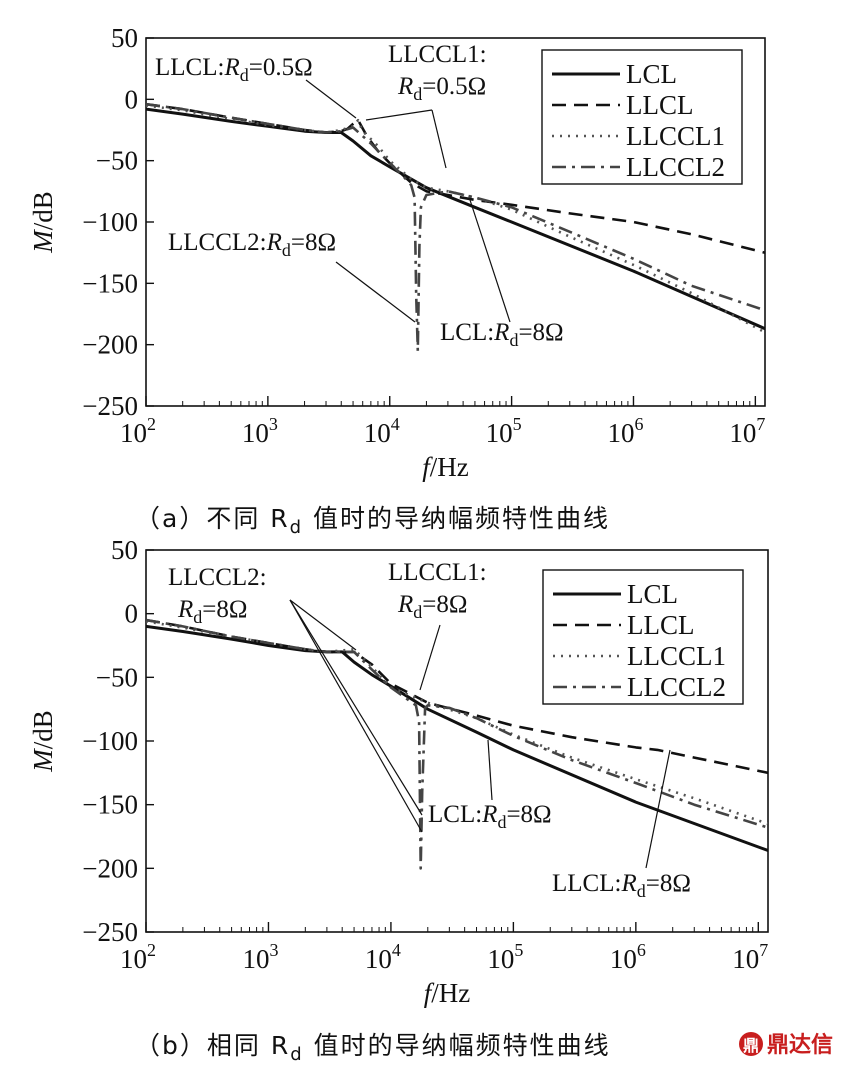 The height and width of the screenshot is (1066, 841). I want to click on figure-caption: （a）不同 Rd 值时的导纳幅频特性曲线, so click(372, 521).